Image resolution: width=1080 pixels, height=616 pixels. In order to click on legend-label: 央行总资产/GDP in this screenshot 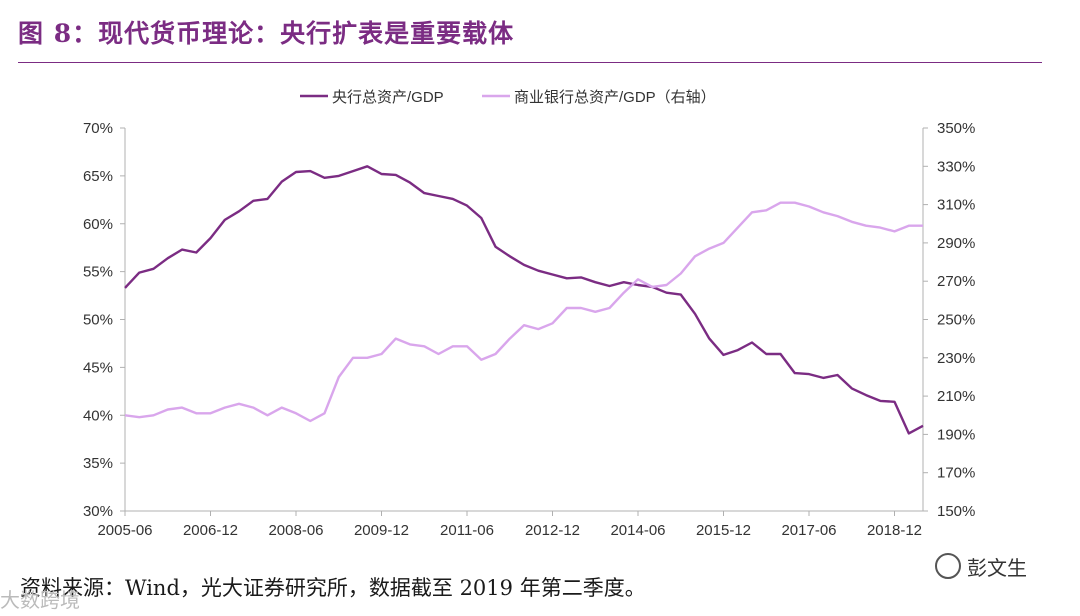, I will do `click(388, 97)`.